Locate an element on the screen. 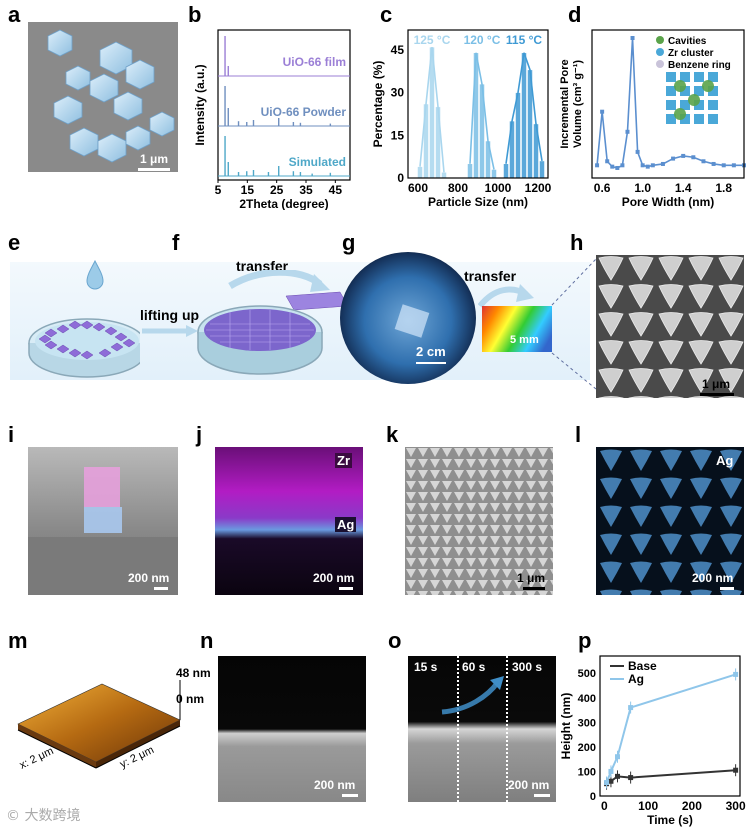  height-ytick-label-0: 0 is located at coordinates (593, 797).